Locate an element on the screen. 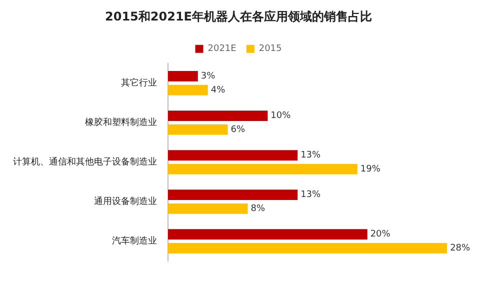 The image size is (497, 281). data-label: 20% is located at coordinates (380, 235).